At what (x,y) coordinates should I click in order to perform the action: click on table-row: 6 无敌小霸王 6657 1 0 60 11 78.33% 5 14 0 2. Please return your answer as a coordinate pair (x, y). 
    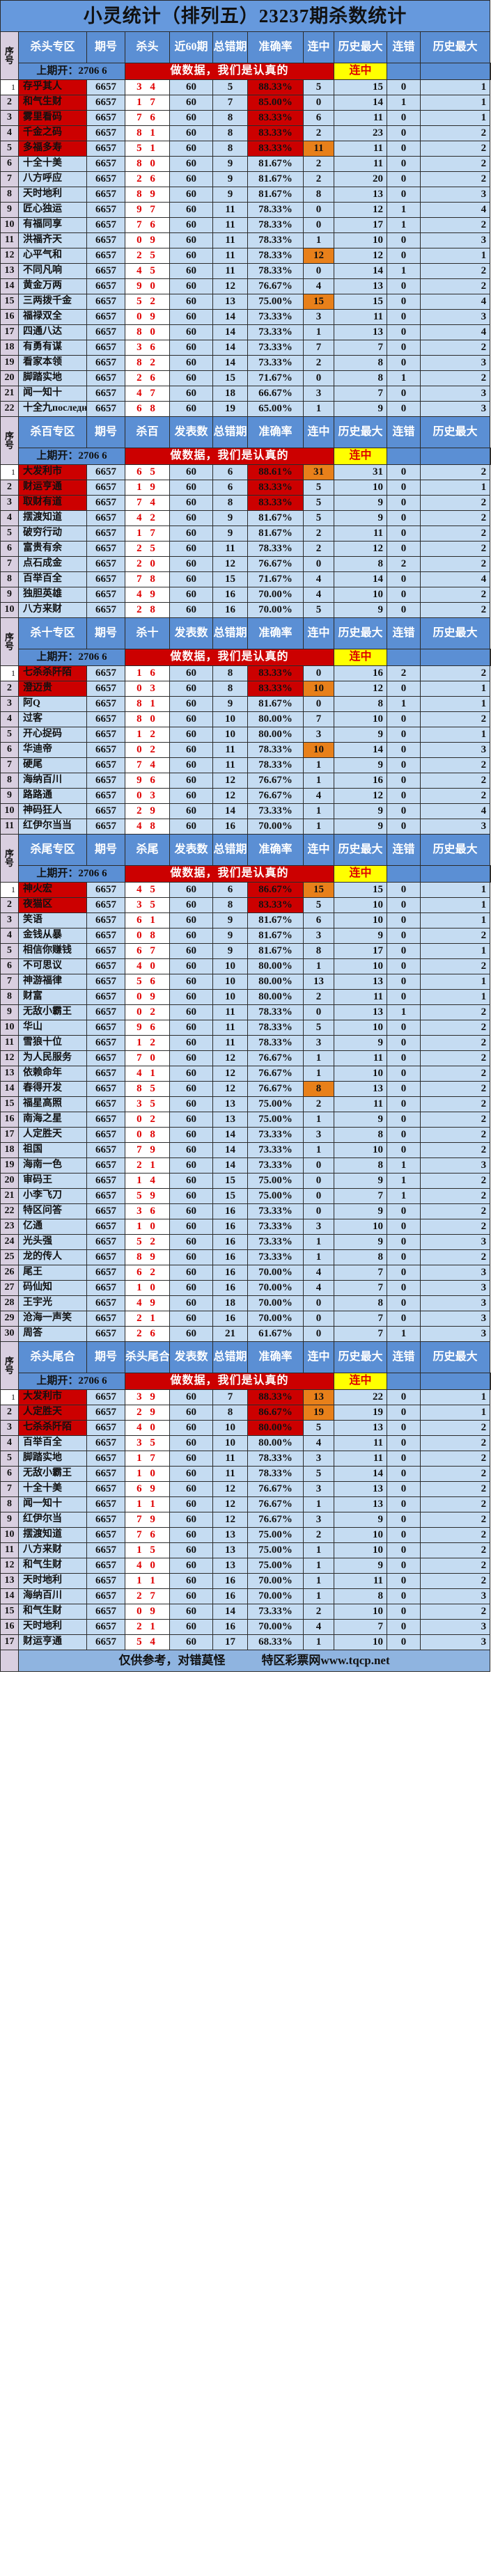
    Looking at the image, I should click on (245, 1474).